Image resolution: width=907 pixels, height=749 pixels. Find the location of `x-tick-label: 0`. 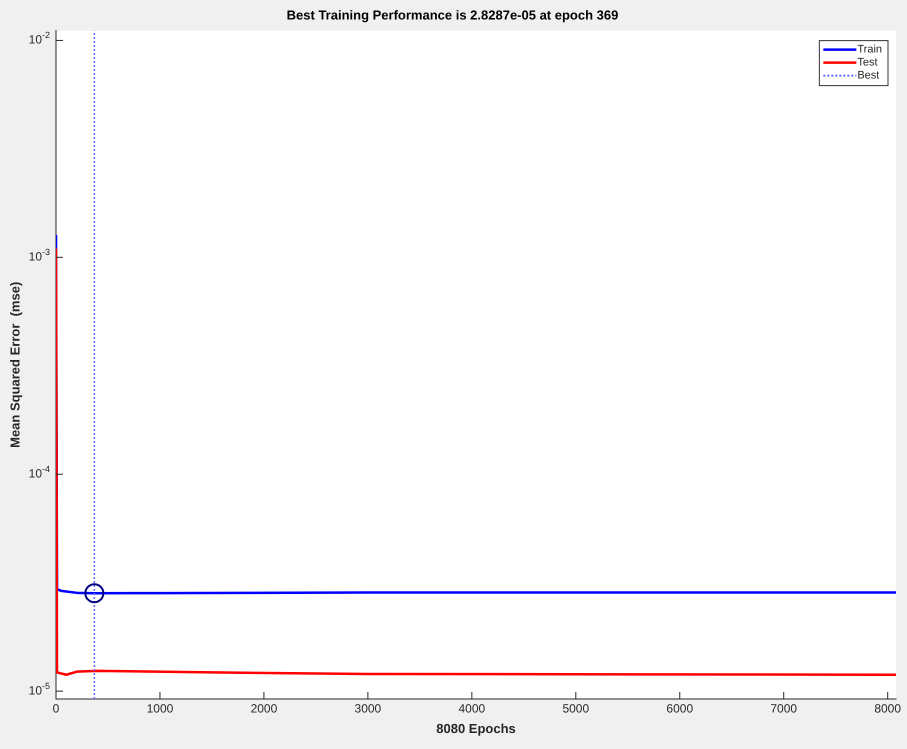

x-tick-label: 0 is located at coordinates (56, 709).